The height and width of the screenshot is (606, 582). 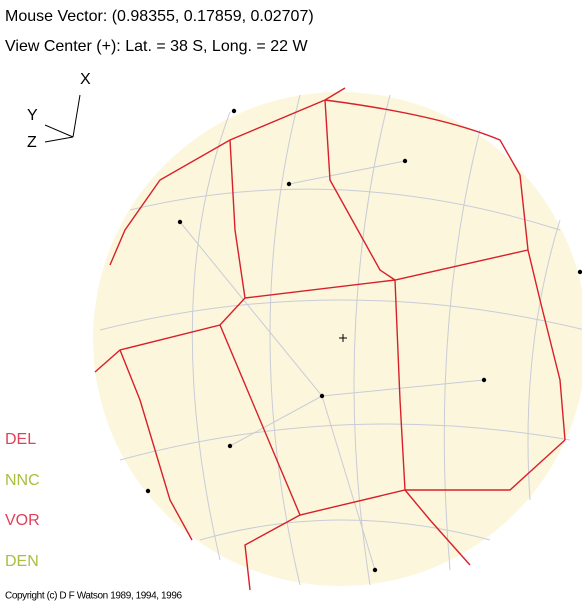 What do you see at coordinates (32, 115) in the screenshot?
I see `axis-y: Y` at bounding box center [32, 115].